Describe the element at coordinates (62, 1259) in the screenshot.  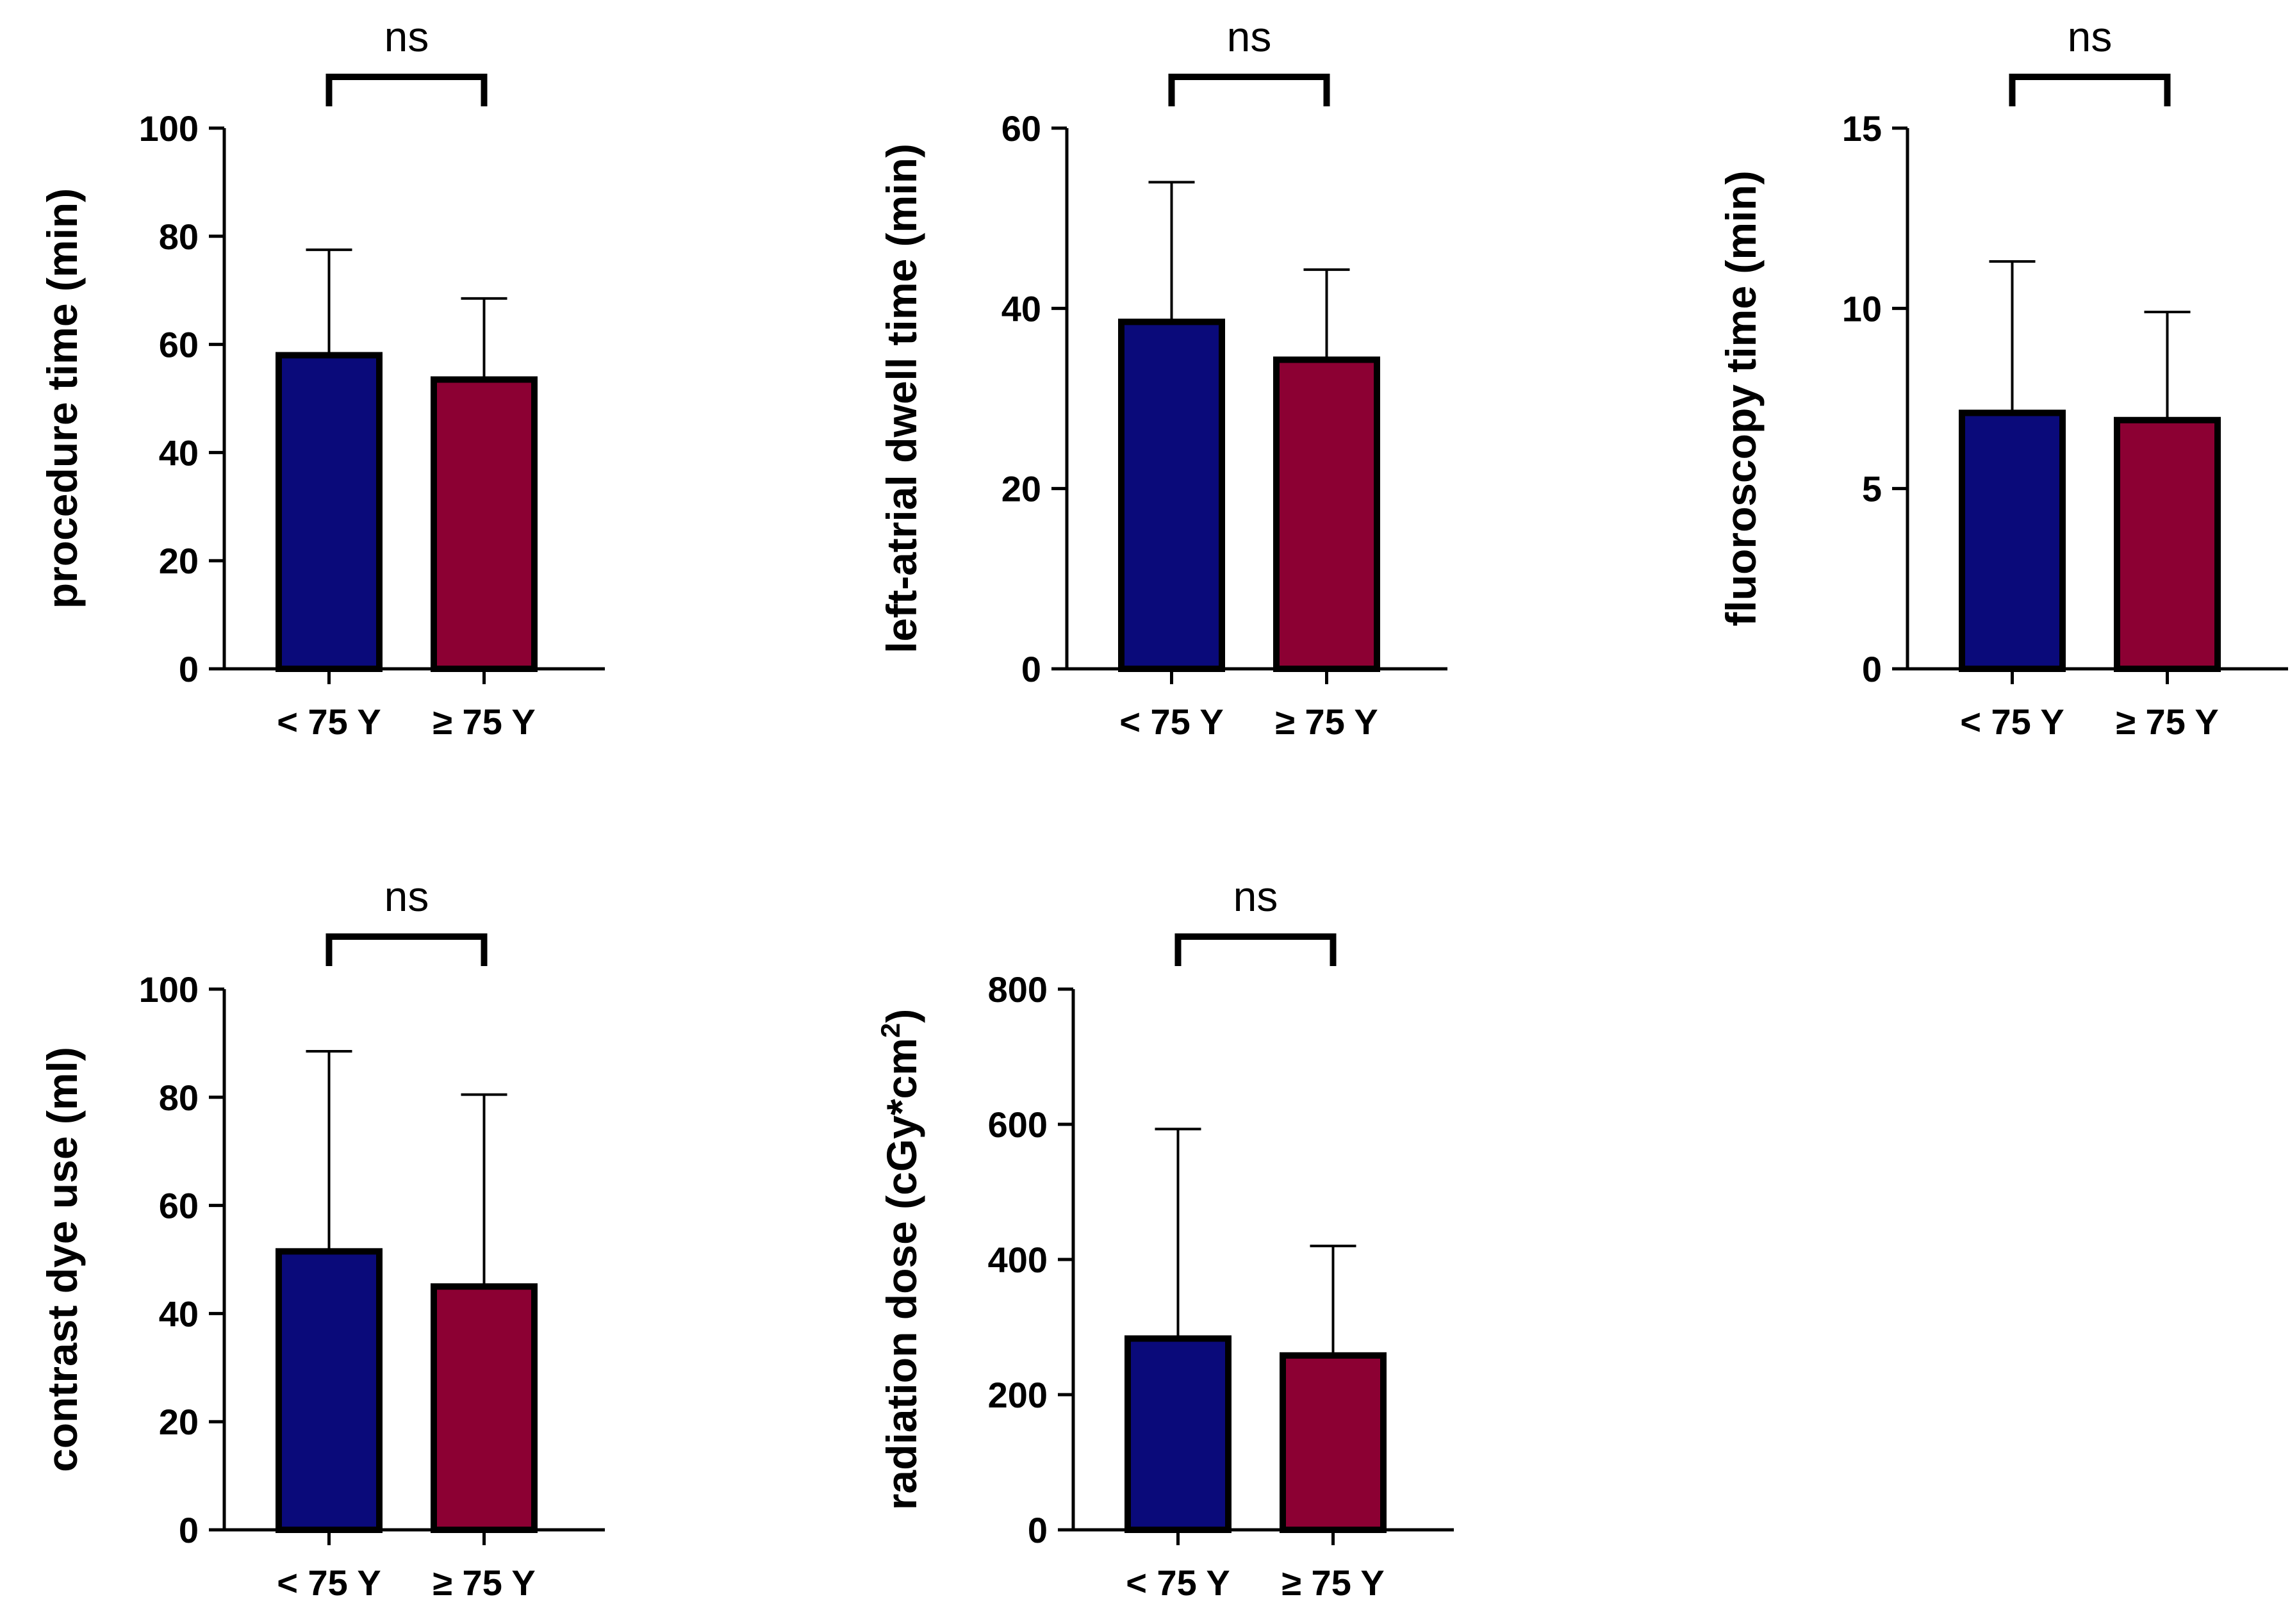
I see `y-axis-title: contrast dye use (ml)` at that location.